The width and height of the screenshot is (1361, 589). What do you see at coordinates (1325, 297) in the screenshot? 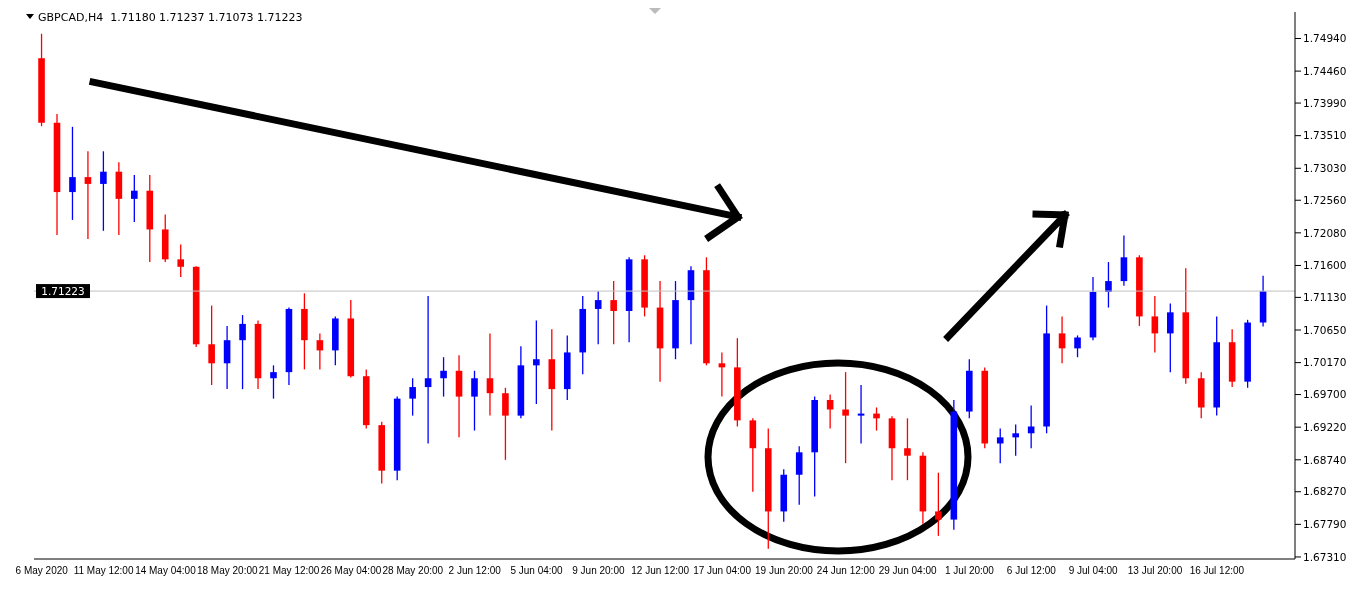
I see `y-tick-label: 1.71130` at bounding box center [1325, 297].